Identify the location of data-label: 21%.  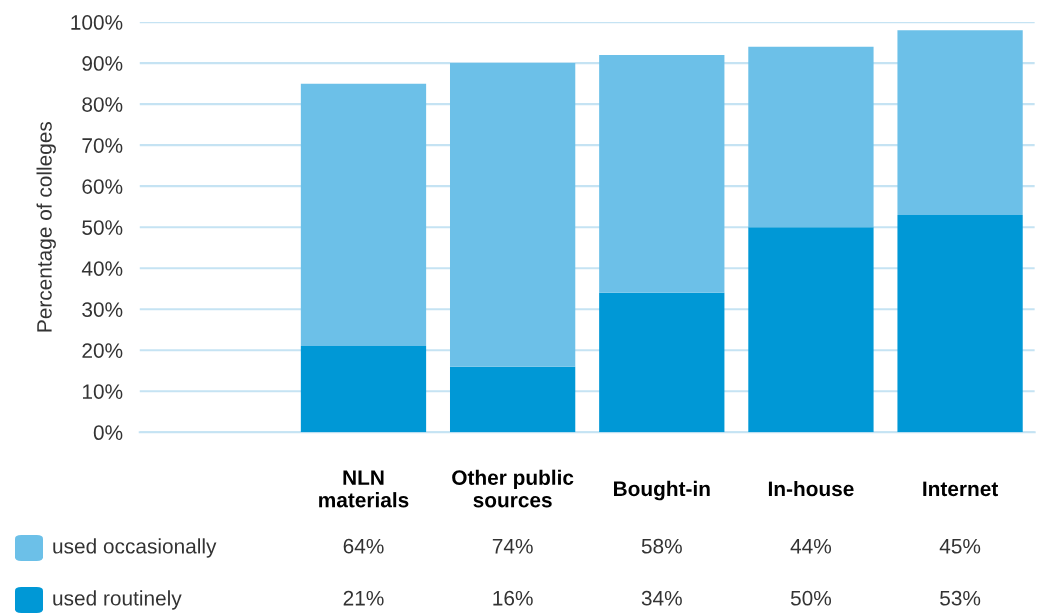
(363, 598).